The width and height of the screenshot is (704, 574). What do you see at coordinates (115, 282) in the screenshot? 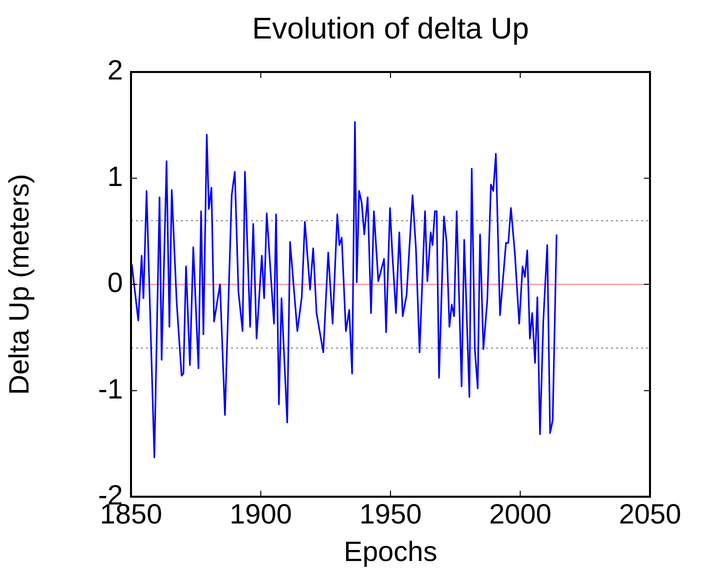
I see `y-tick-label: 0` at bounding box center [115, 282].